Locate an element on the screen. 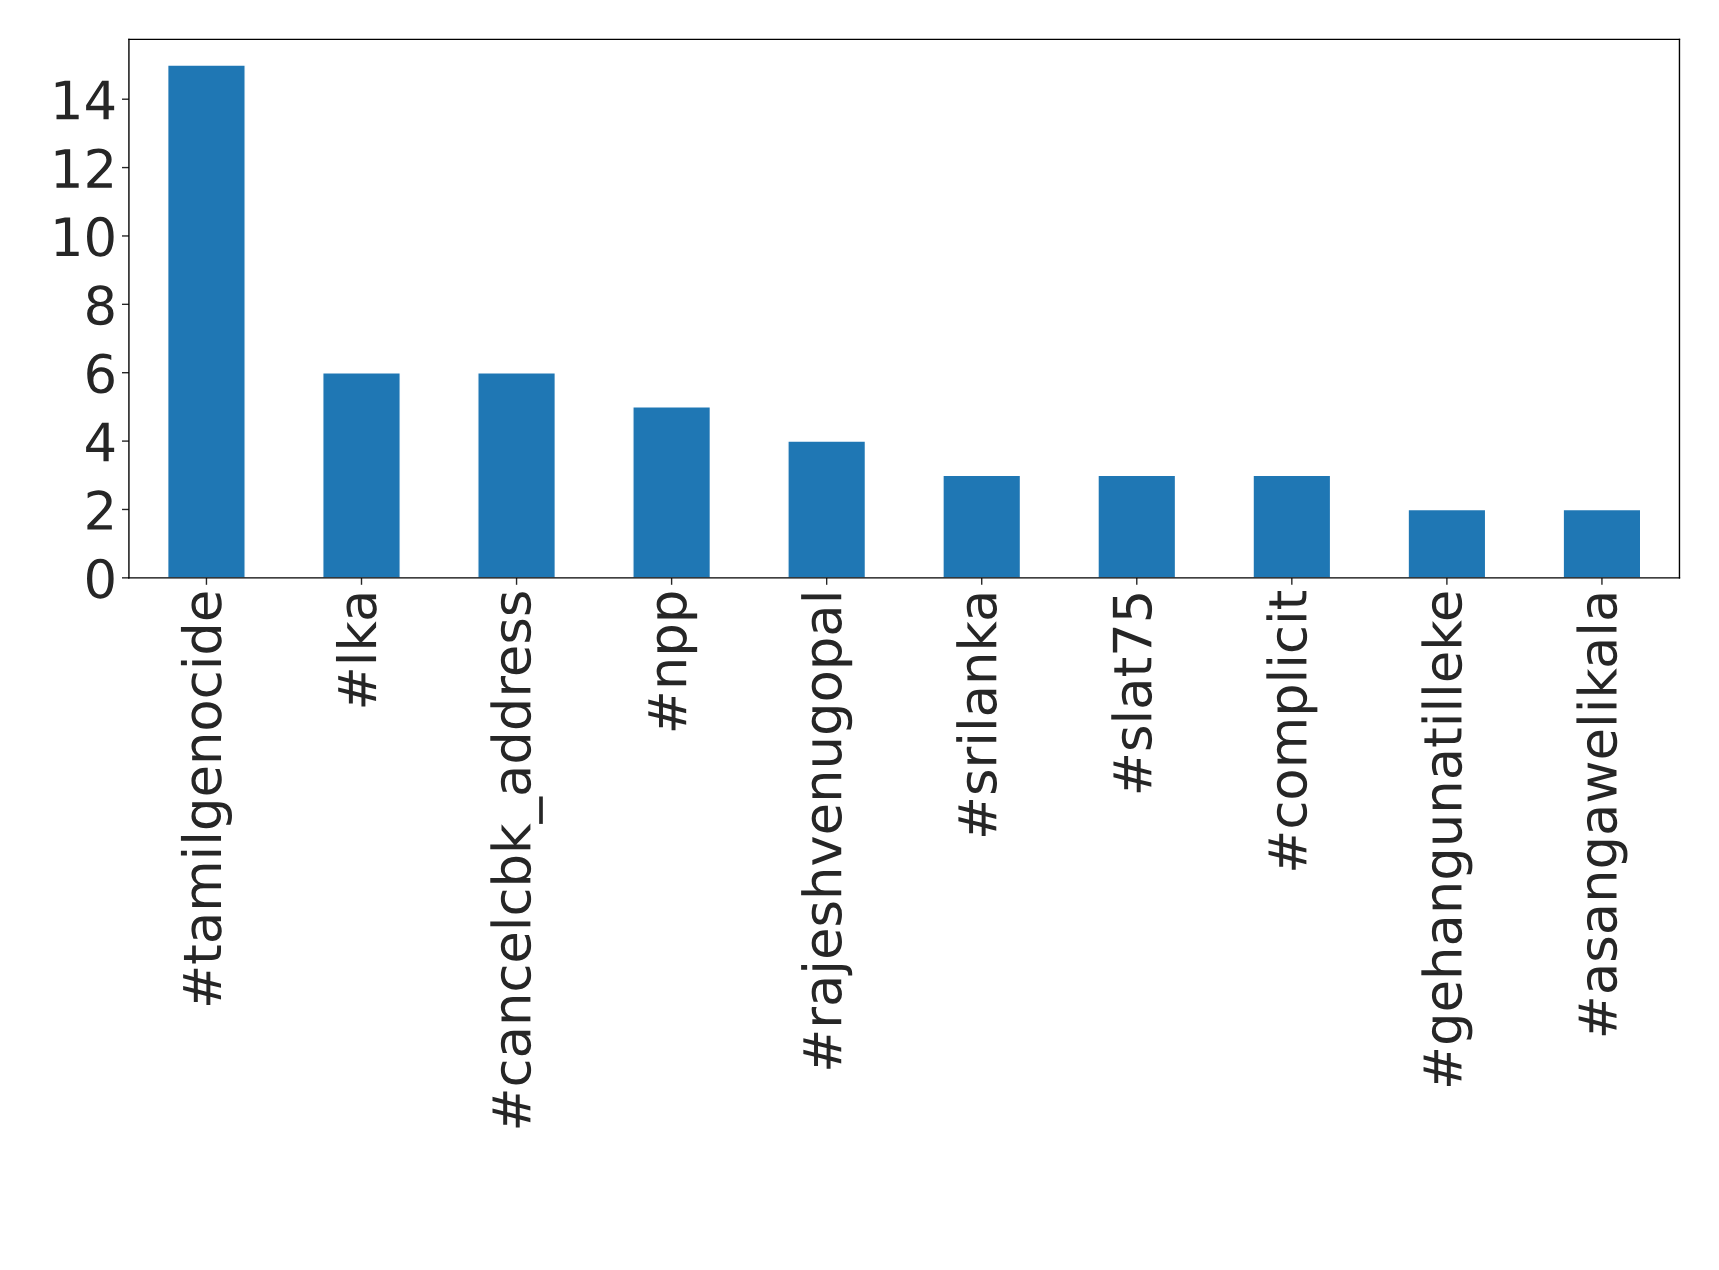 Image resolution: width=1719 pixels, height=1270 pixels. y-tick-label: 10 is located at coordinates (84, 236).